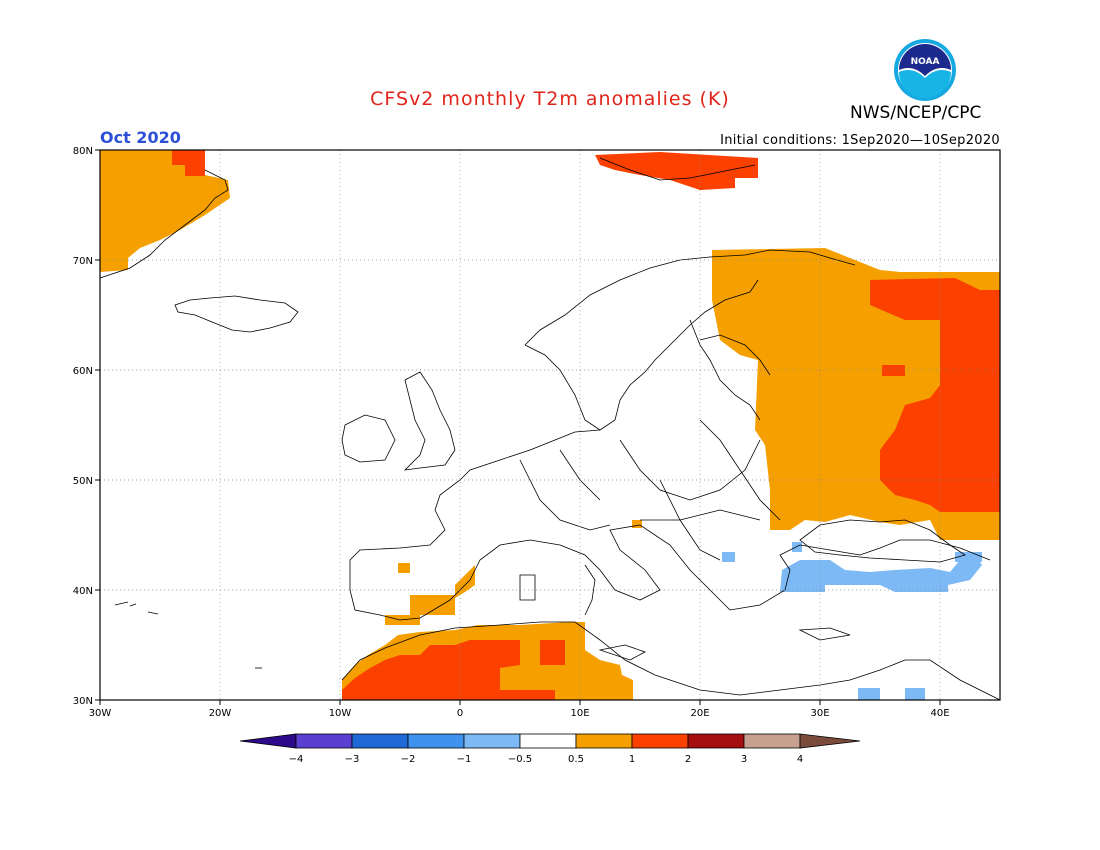 The width and height of the screenshot is (1100, 850). What do you see at coordinates (83, 701) in the screenshot?
I see `lat-label: 30N` at bounding box center [83, 701].